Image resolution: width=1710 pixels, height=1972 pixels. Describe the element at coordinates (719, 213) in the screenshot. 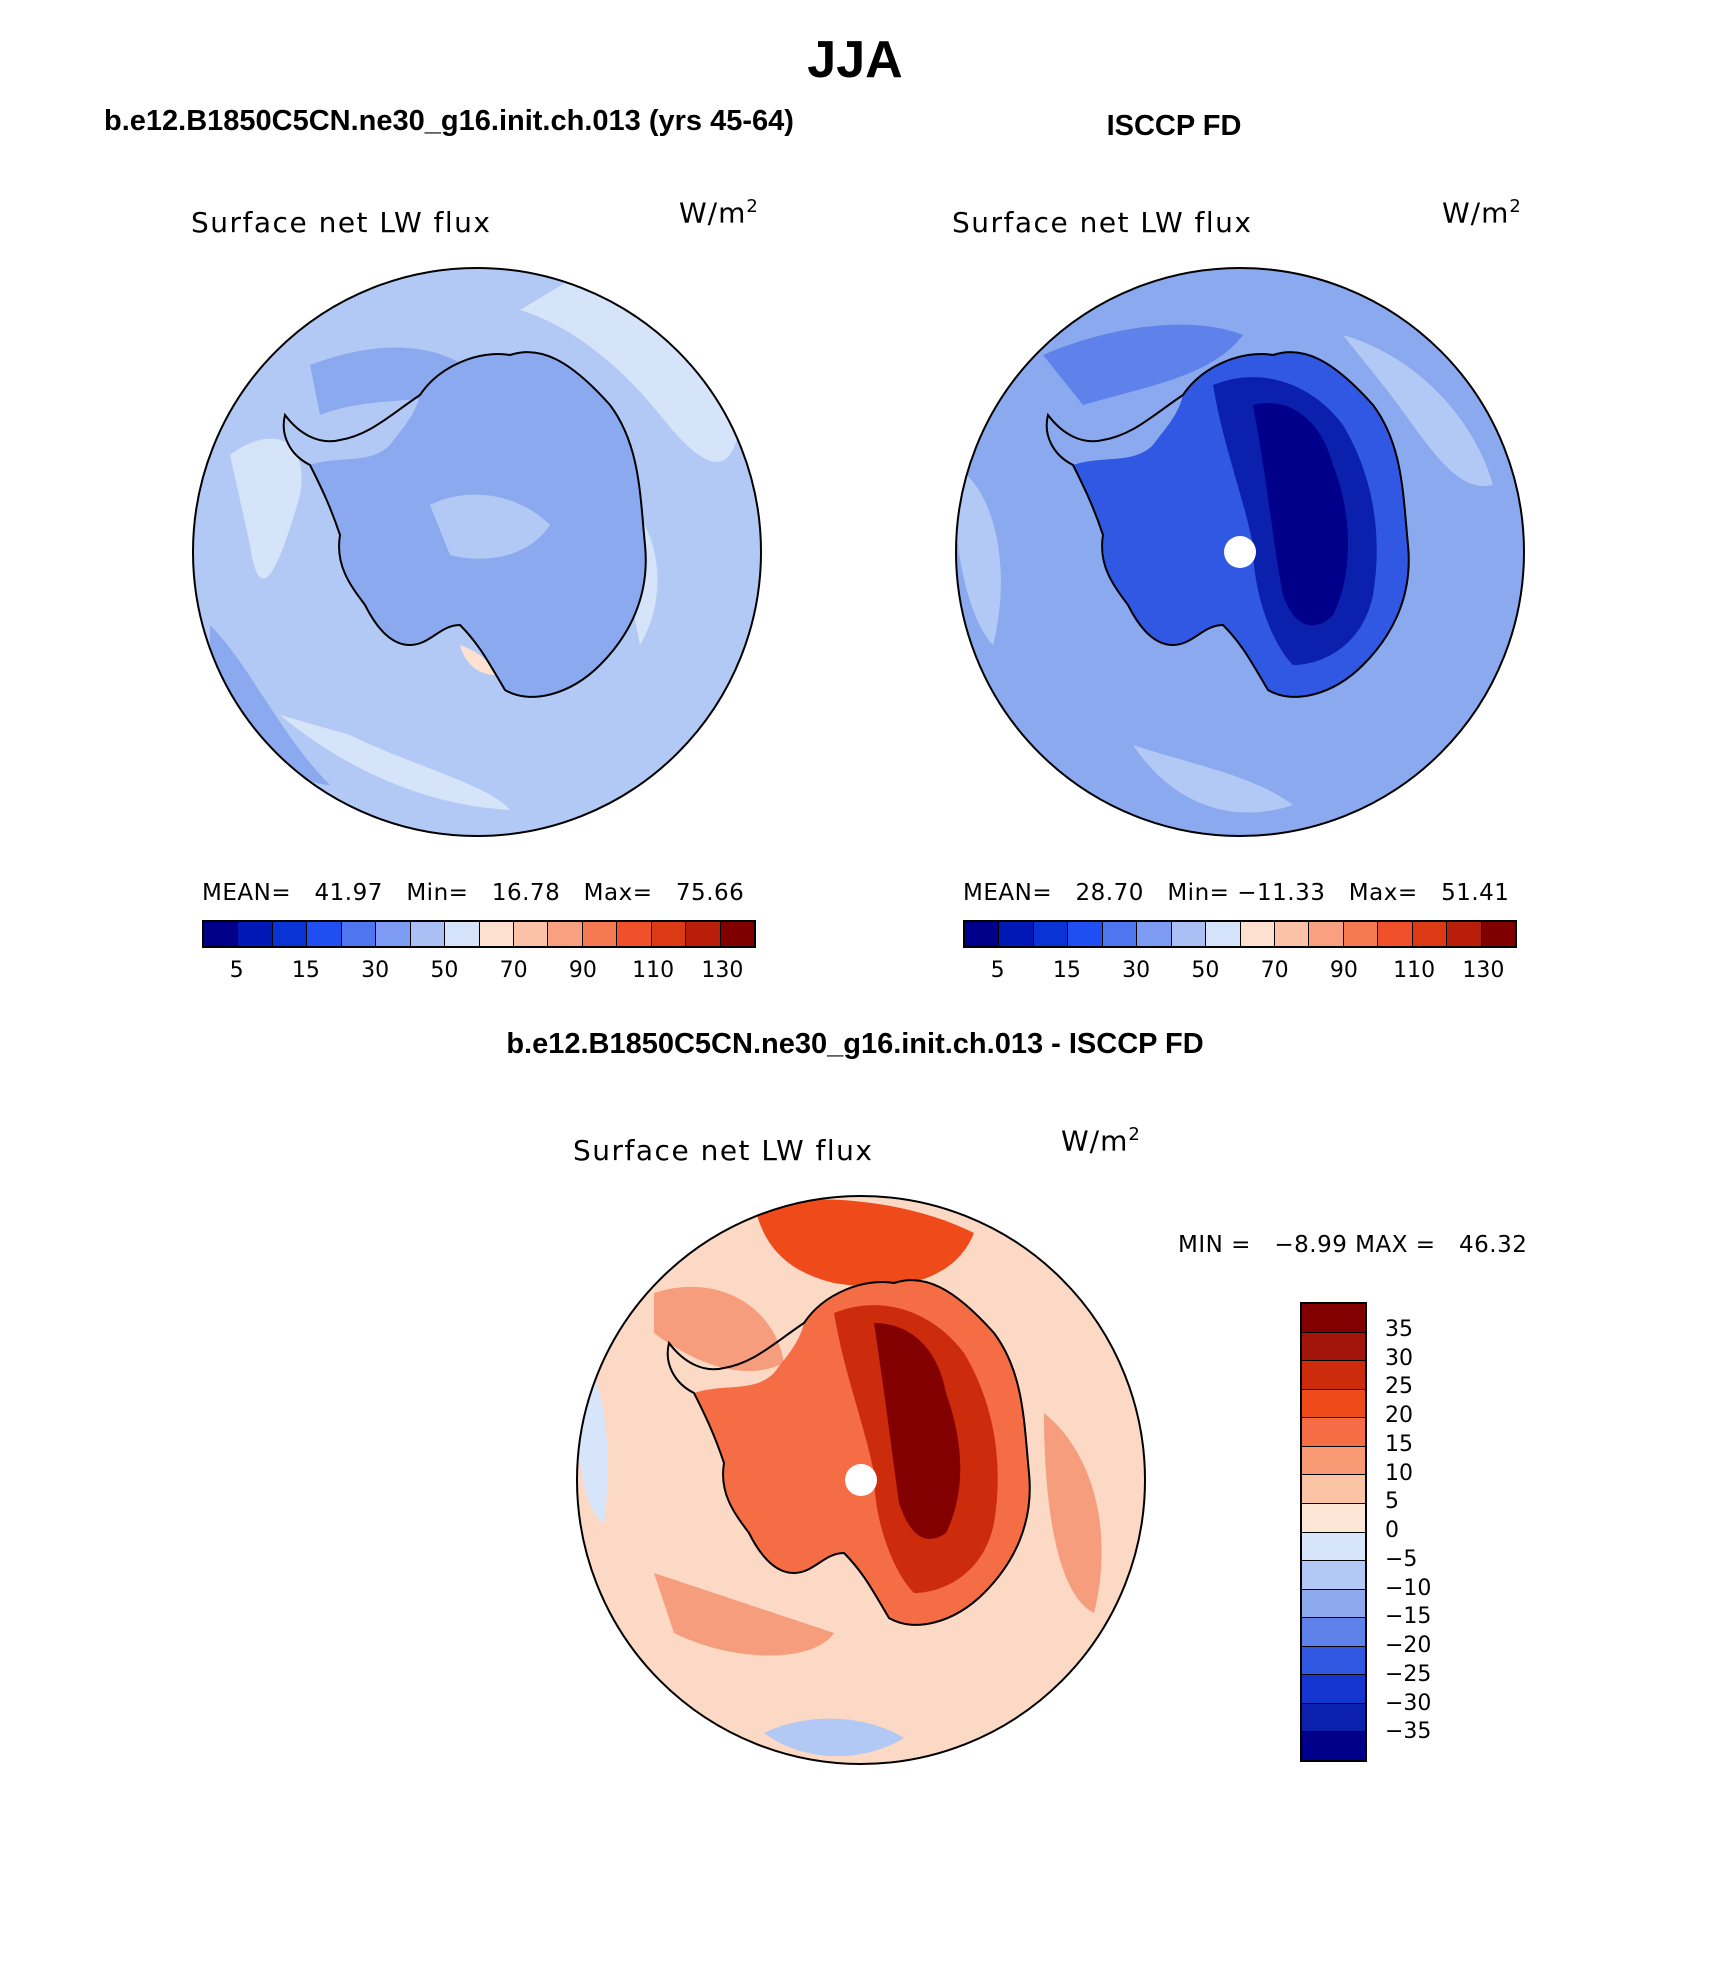

I see `left-units: W/m2` at that location.